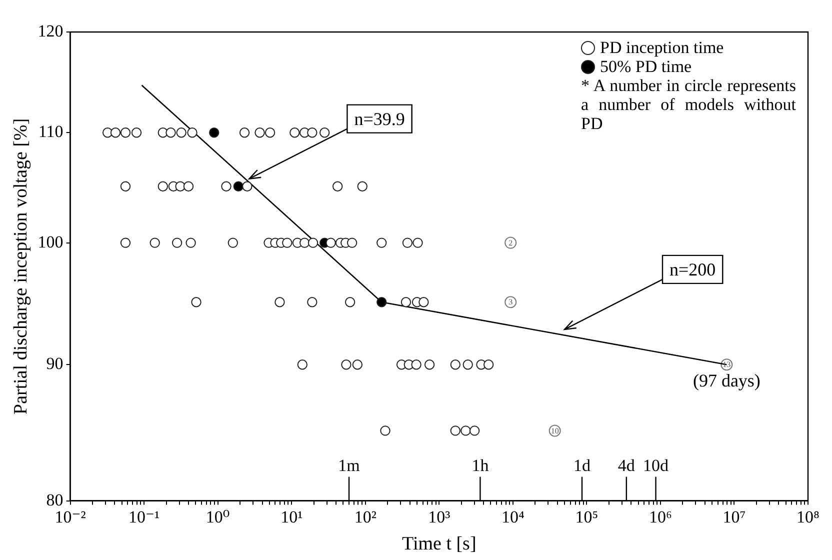 The width and height of the screenshot is (832, 560). I want to click on annotation: 13, so click(726, 365).